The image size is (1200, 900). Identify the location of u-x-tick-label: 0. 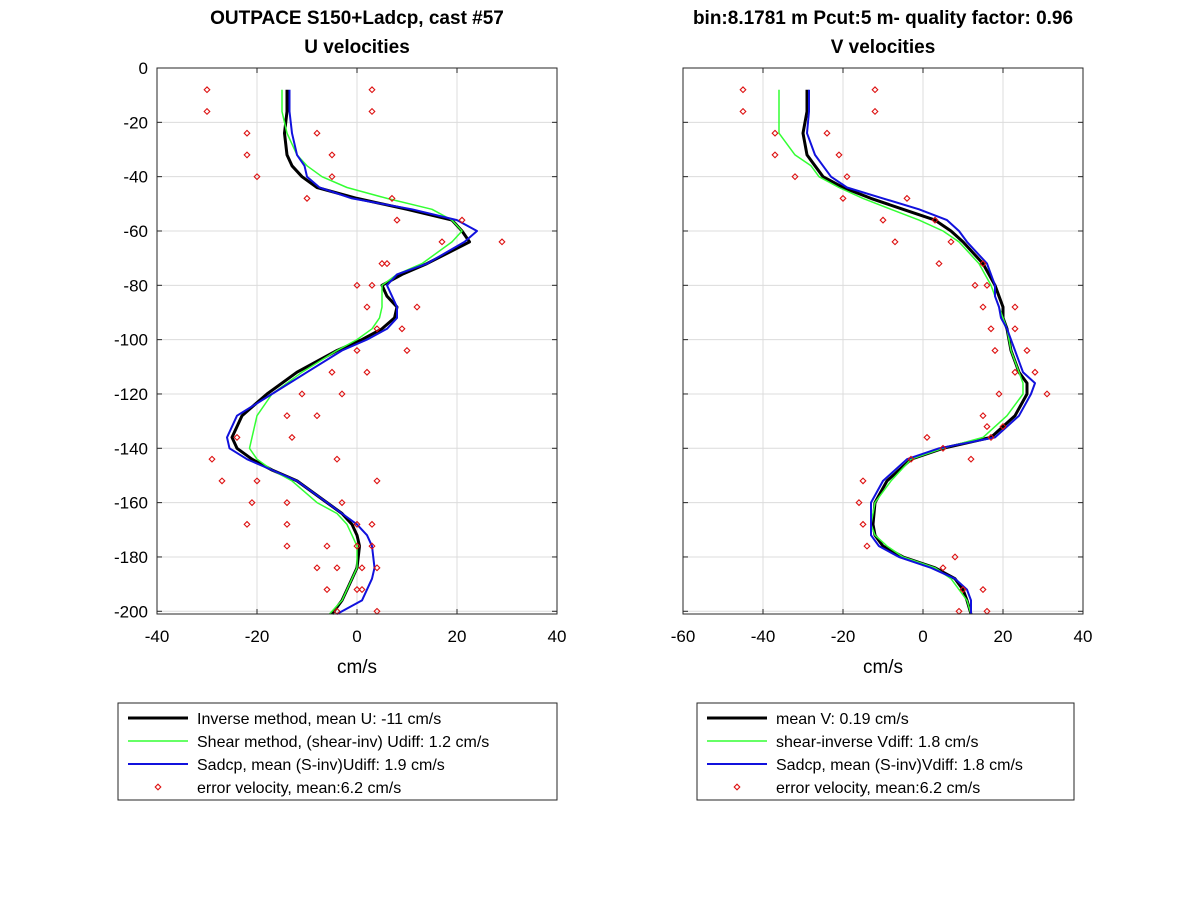
(356, 636).